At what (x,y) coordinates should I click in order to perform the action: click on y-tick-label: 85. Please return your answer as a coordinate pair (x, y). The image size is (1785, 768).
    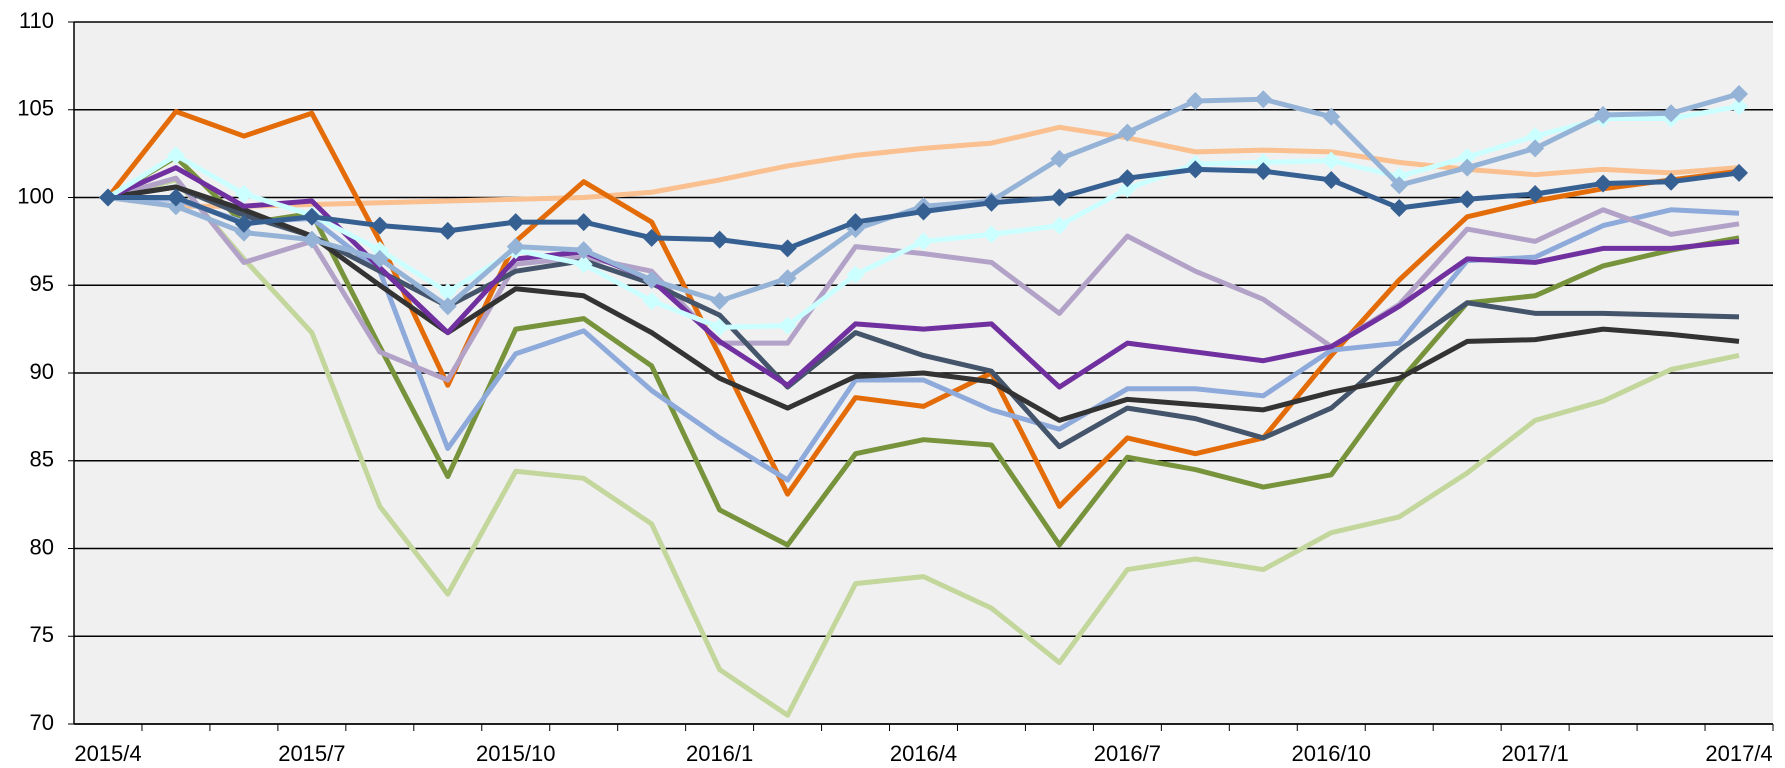
    Looking at the image, I should click on (42, 459).